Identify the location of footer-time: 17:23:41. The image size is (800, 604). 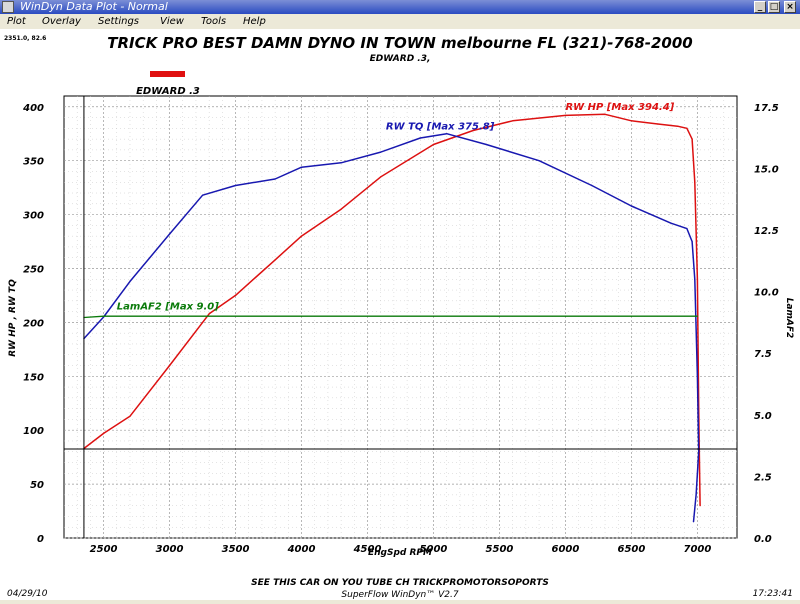
(773, 594).